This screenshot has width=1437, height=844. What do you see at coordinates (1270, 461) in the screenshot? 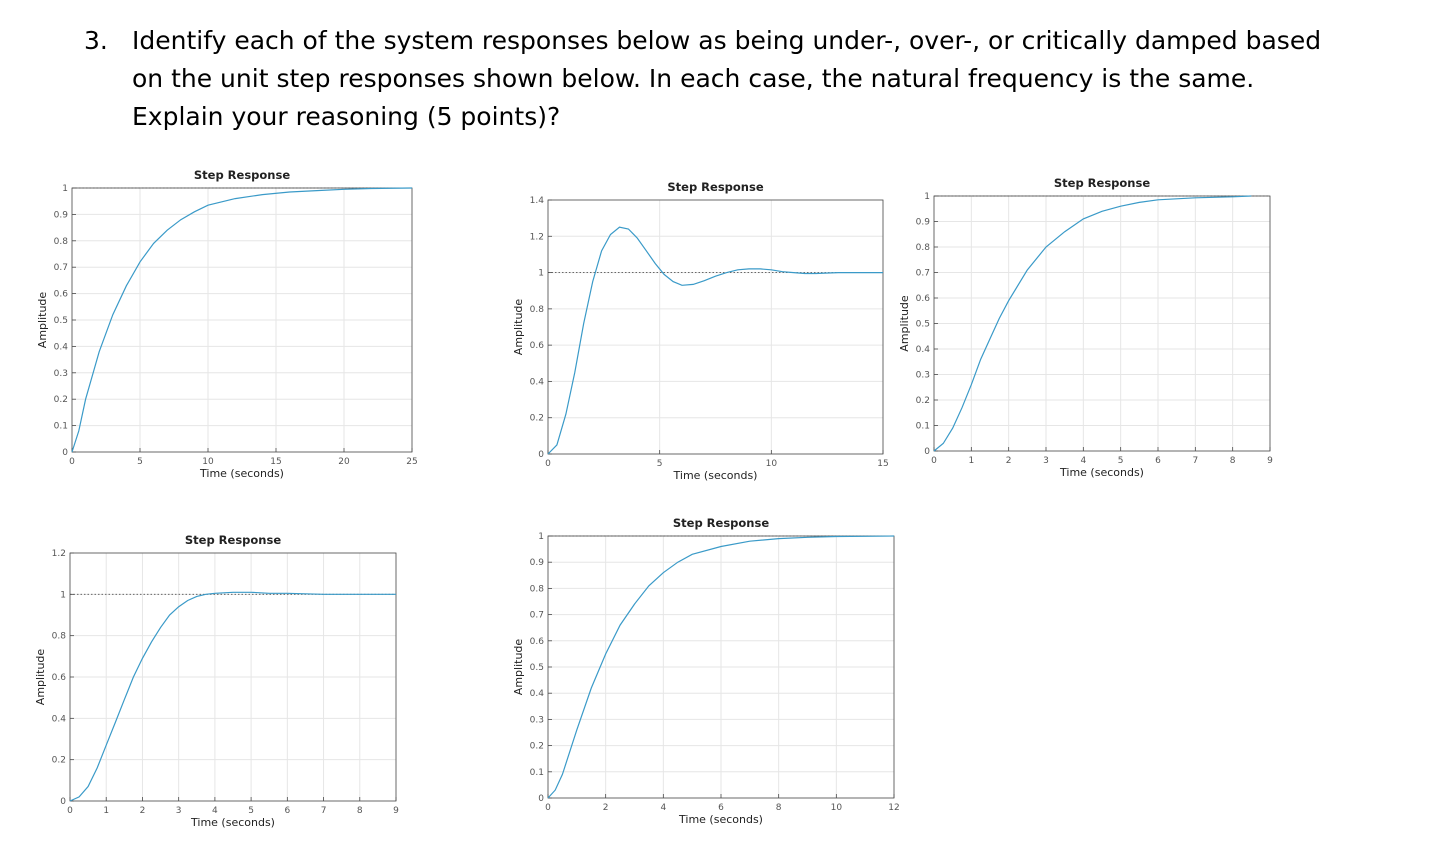
I see `x-tick-label: 9` at bounding box center [1270, 461].